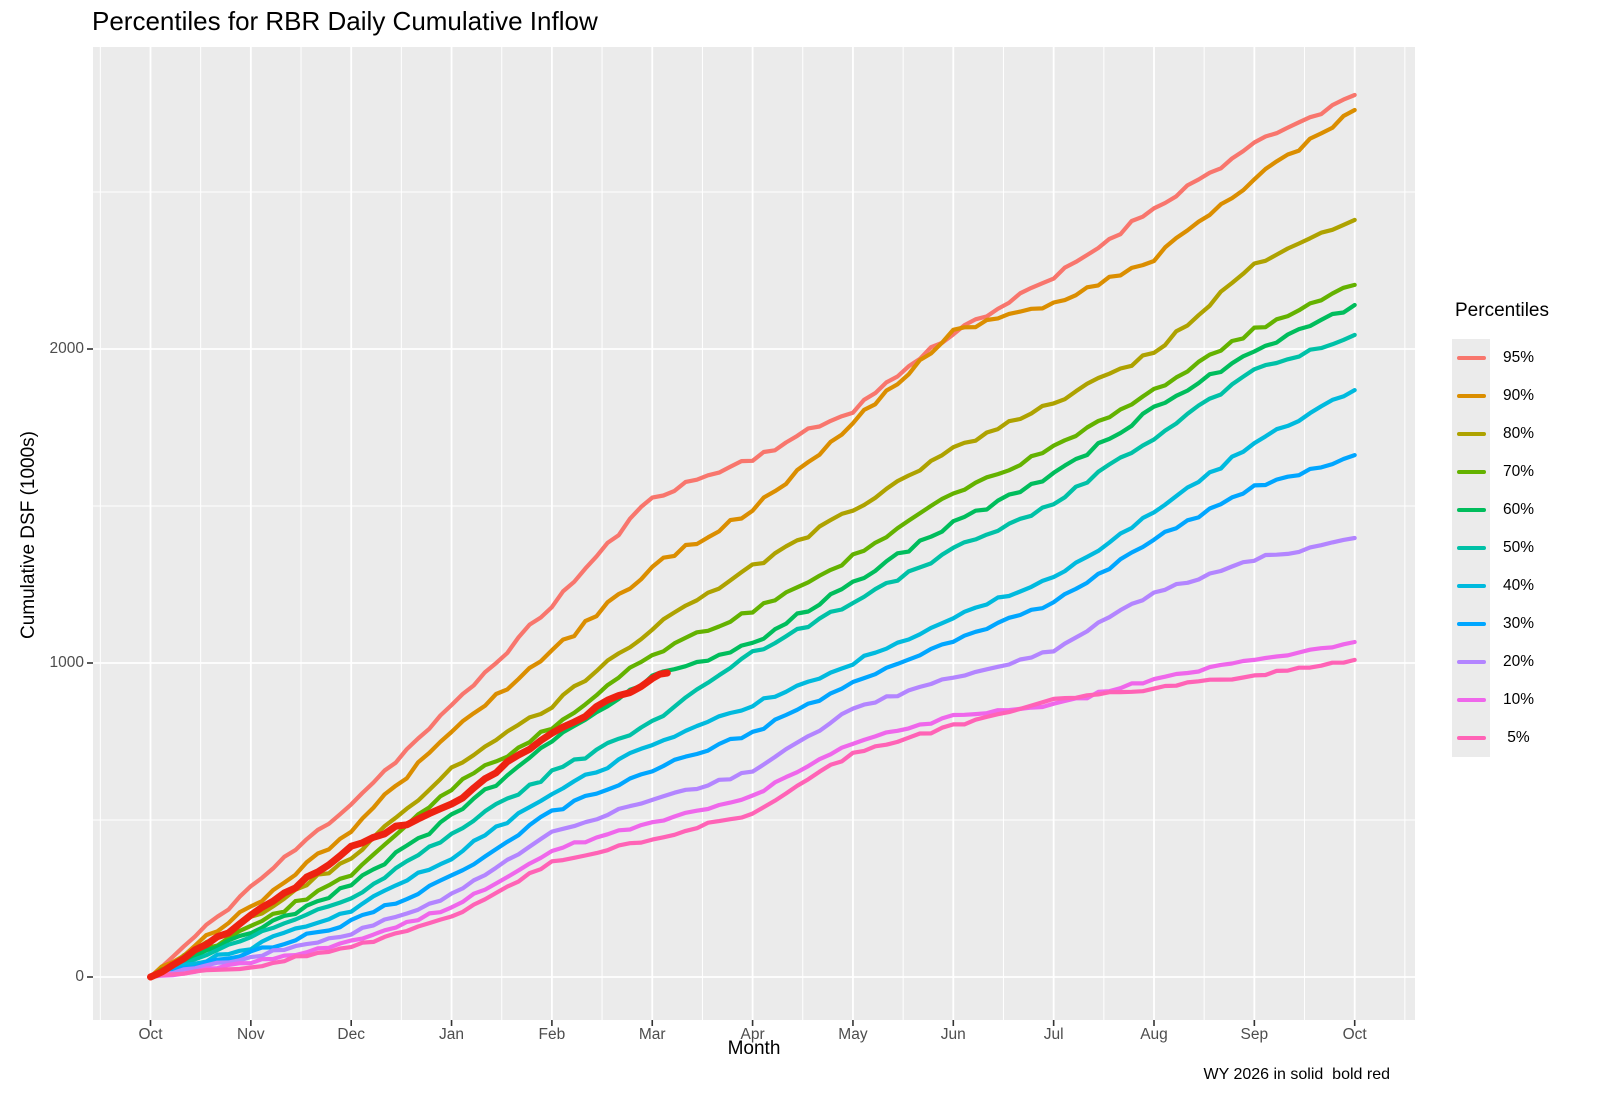 Image resolution: width=1600 pixels, height=1120 pixels. Describe the element at coordinates (1526, 510) in the screenshot. I see `legend-entry-60: 60%` at that location.